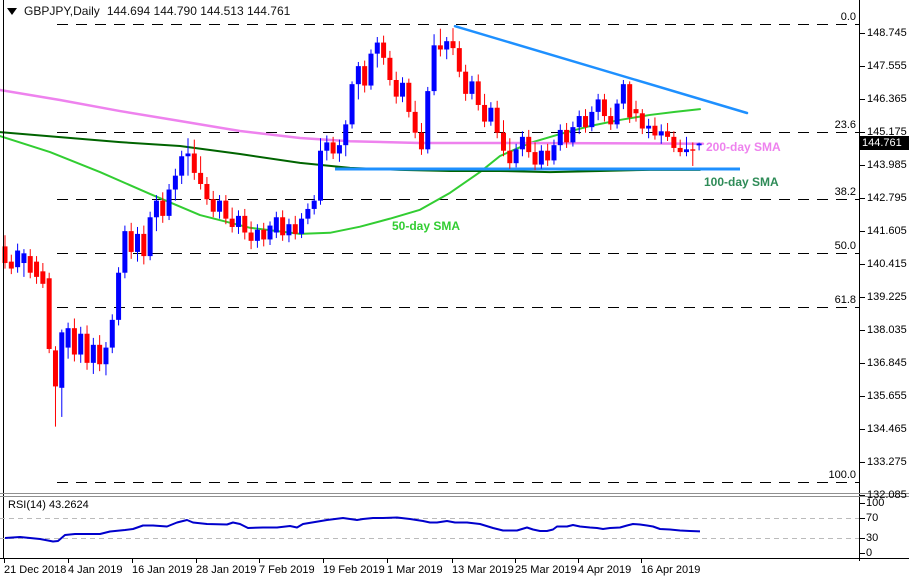 This screenshot has height=584, width=909. I want to click on sma200-label: 200-day SMA, so click(743, 147).